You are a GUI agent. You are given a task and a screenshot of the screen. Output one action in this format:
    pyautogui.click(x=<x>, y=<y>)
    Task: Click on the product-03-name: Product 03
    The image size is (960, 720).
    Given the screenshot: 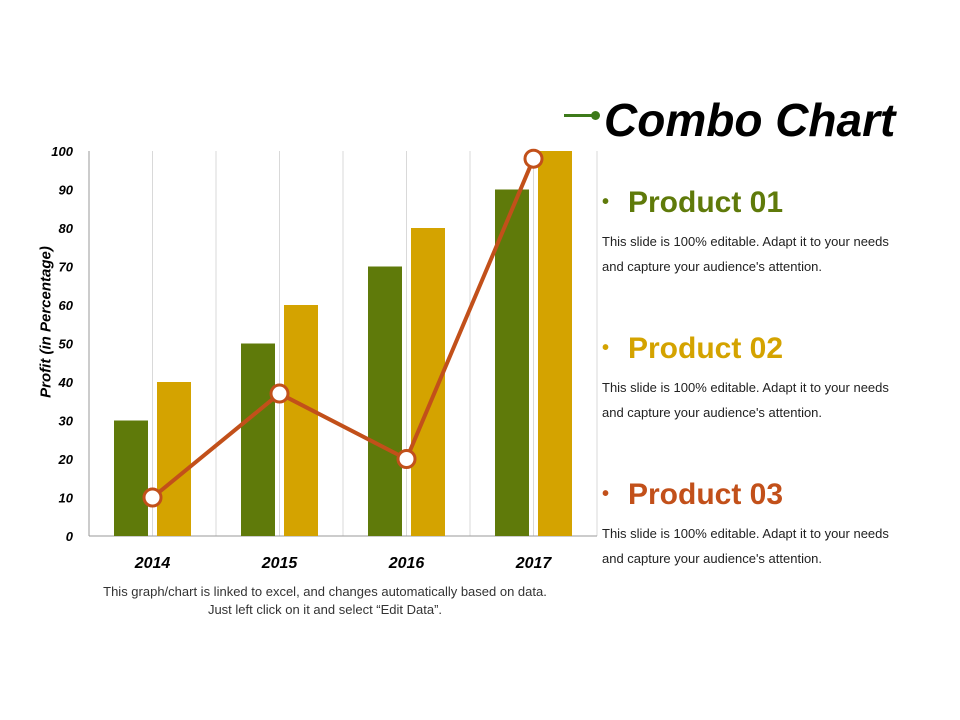 What is the action you would take?
    pyautogui.click(x=706, y=494)
    